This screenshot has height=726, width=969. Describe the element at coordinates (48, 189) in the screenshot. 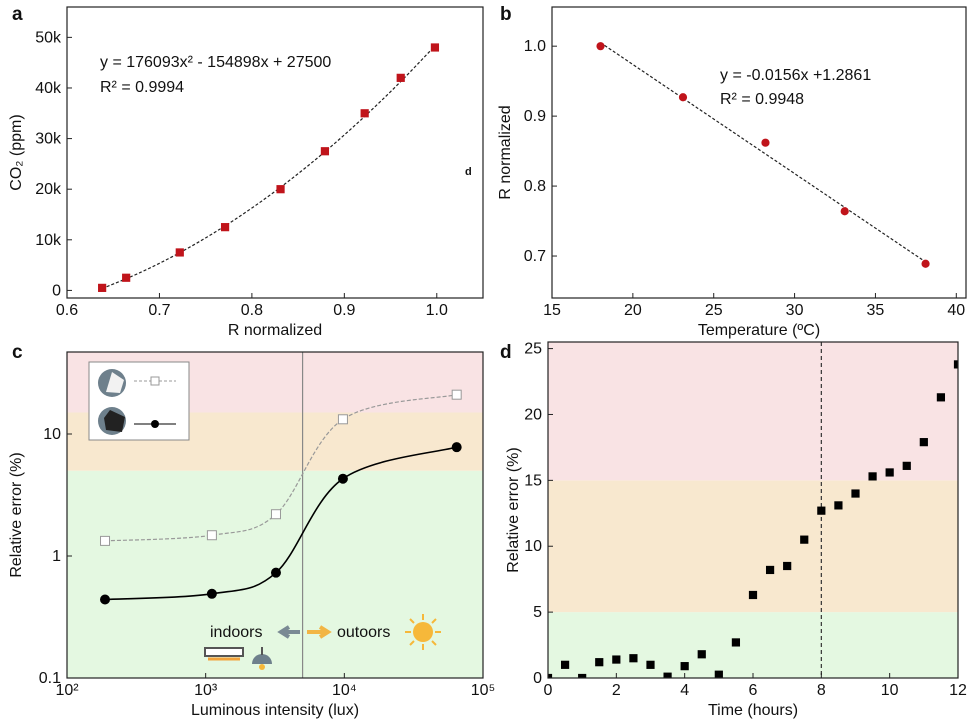

I see `y-tick-label: 20k` at that location.